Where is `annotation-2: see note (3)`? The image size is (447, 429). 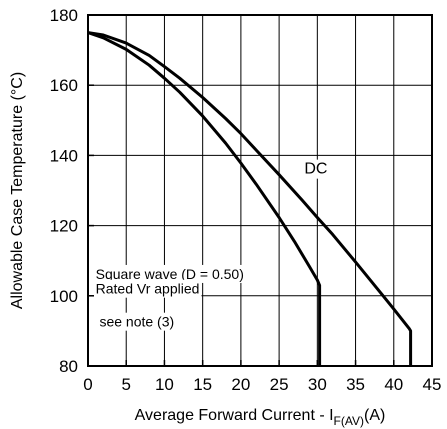 annotation-2: see note (3) is located at coordinates (136, 322).